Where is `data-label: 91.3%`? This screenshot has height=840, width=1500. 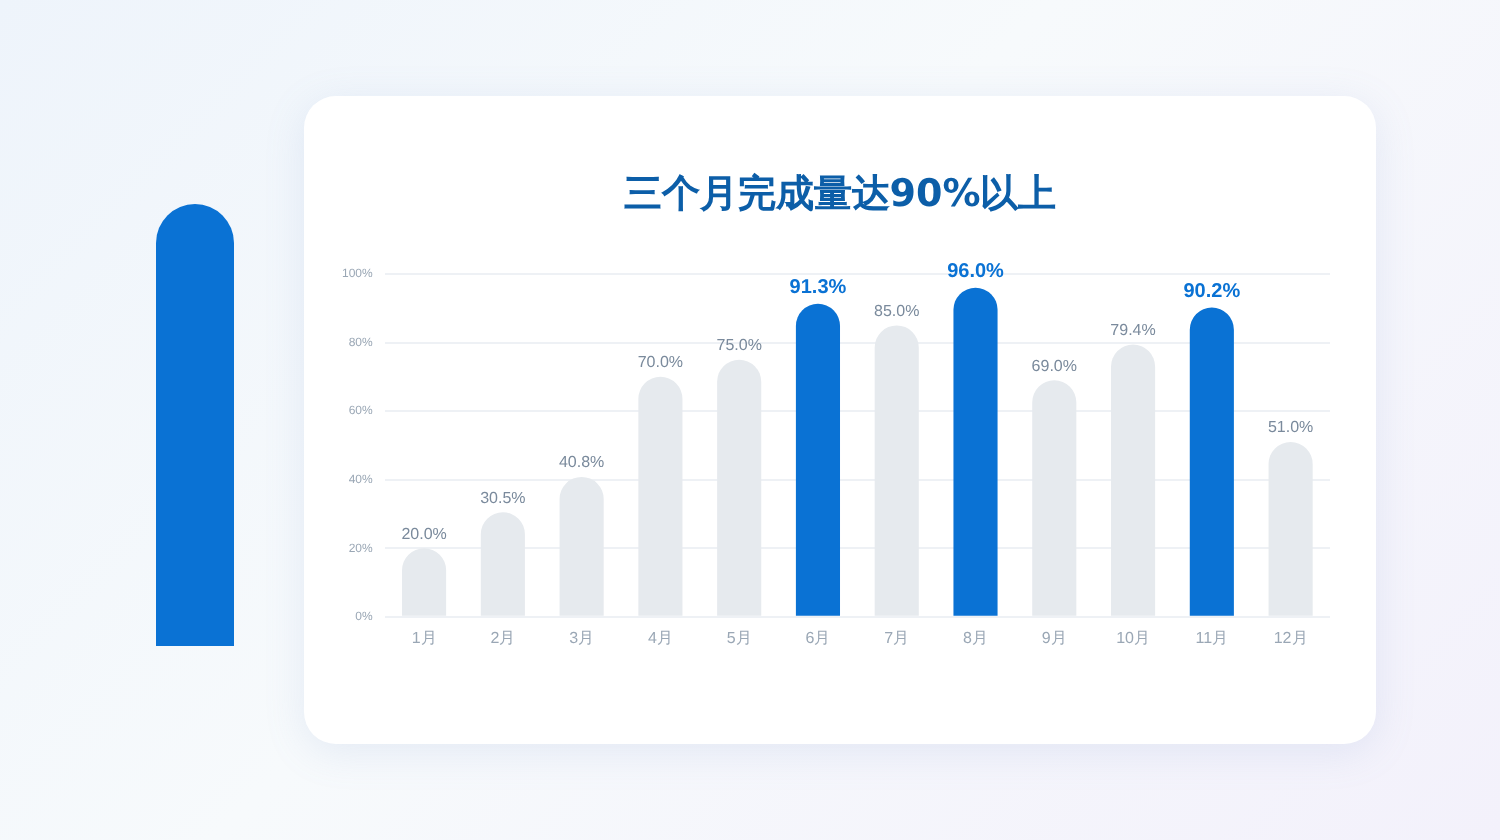 data-label: 91.3% is located at coordinates (818, 288).